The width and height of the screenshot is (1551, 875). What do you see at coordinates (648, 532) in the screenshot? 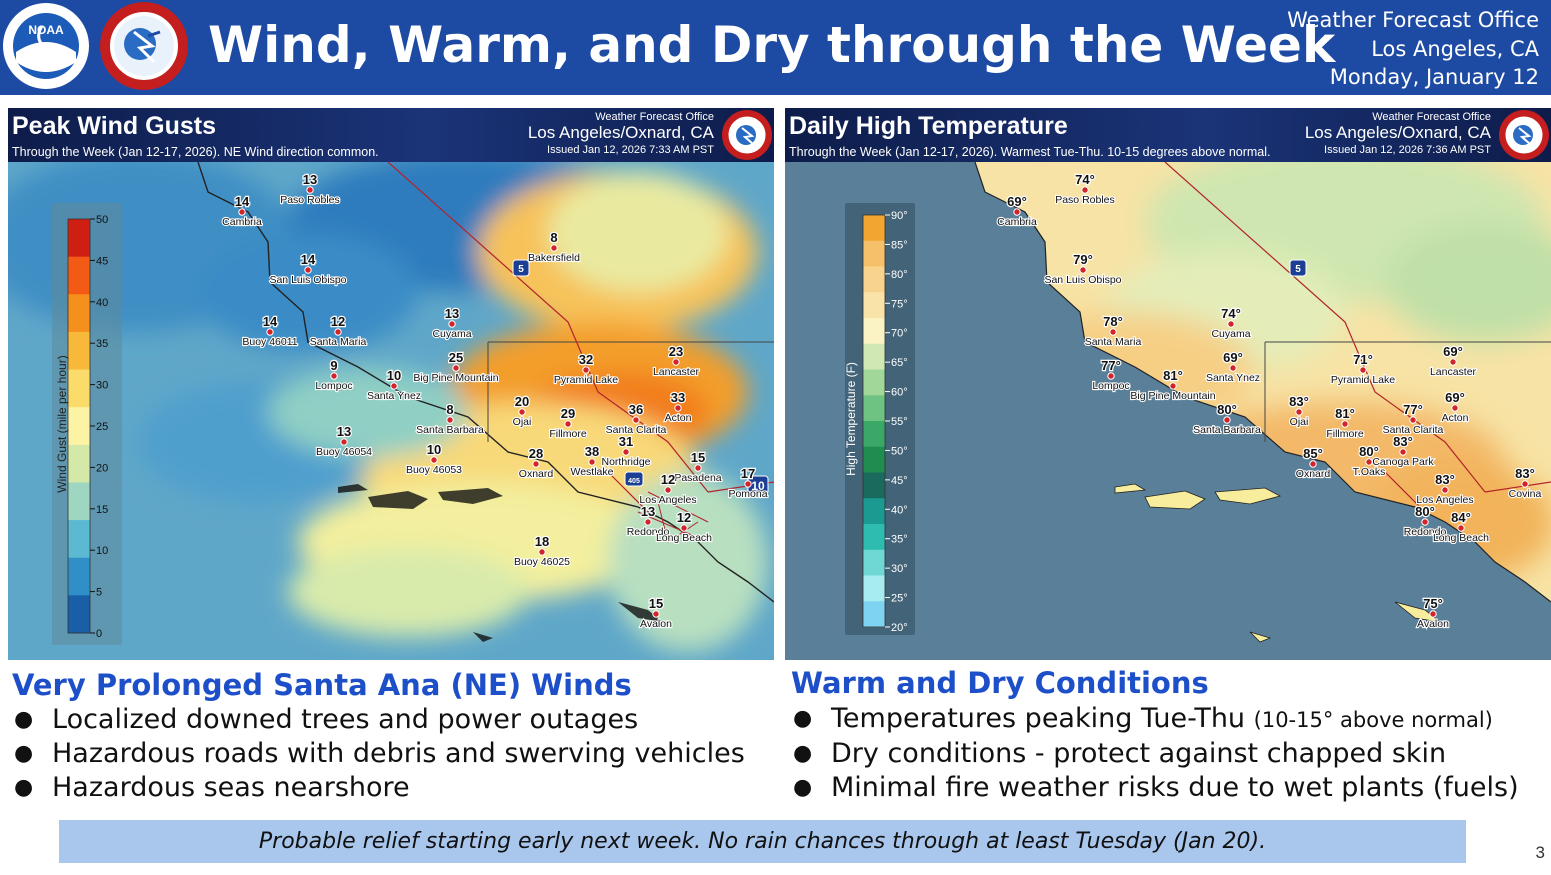
I see `station-name: Redondo` at bounding box center [648, 532].